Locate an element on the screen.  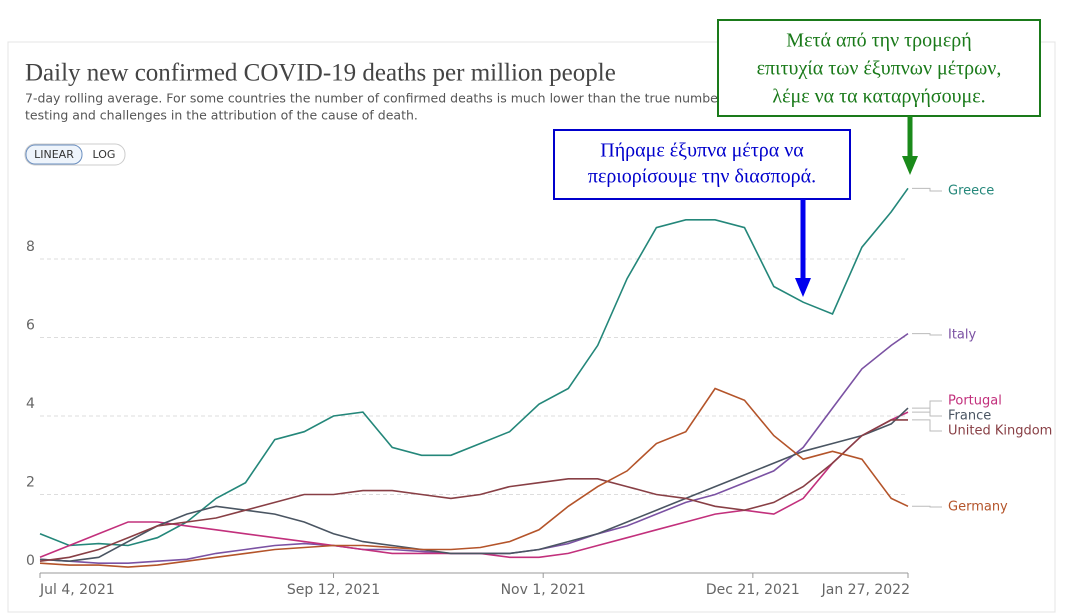
x-tick-label: Jan 27, 2022 is located at coordinates (865, 590).